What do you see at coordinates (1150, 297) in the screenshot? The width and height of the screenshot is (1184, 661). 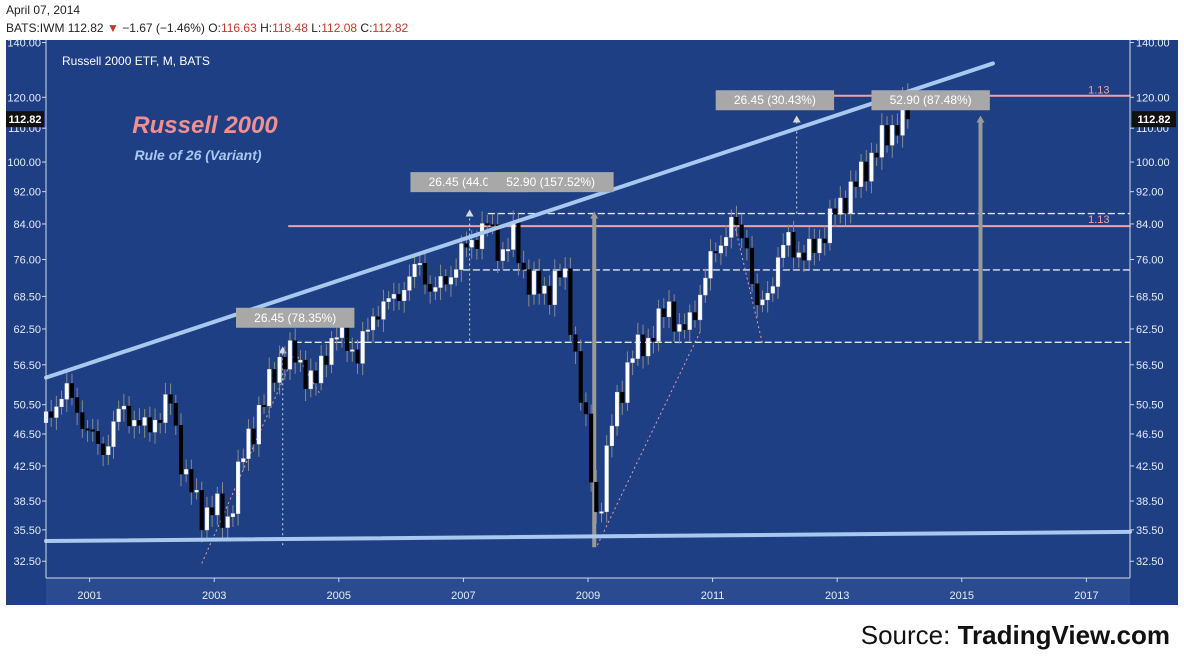 I see `y-tick-label-right: 68.50` at bounding box center [1150, 297].